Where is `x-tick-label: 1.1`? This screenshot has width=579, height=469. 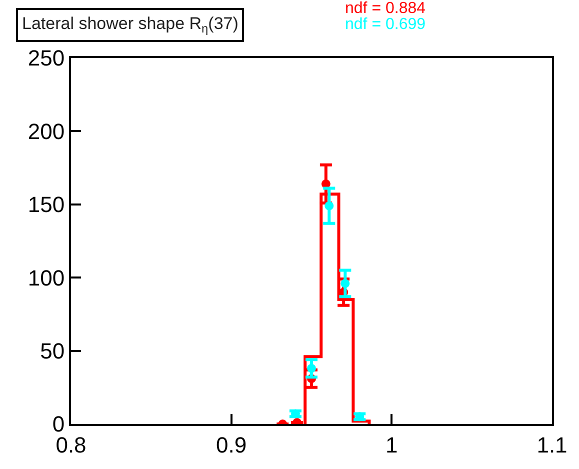 x-tick-label: 1.1 is located at coordinates (552, 445).